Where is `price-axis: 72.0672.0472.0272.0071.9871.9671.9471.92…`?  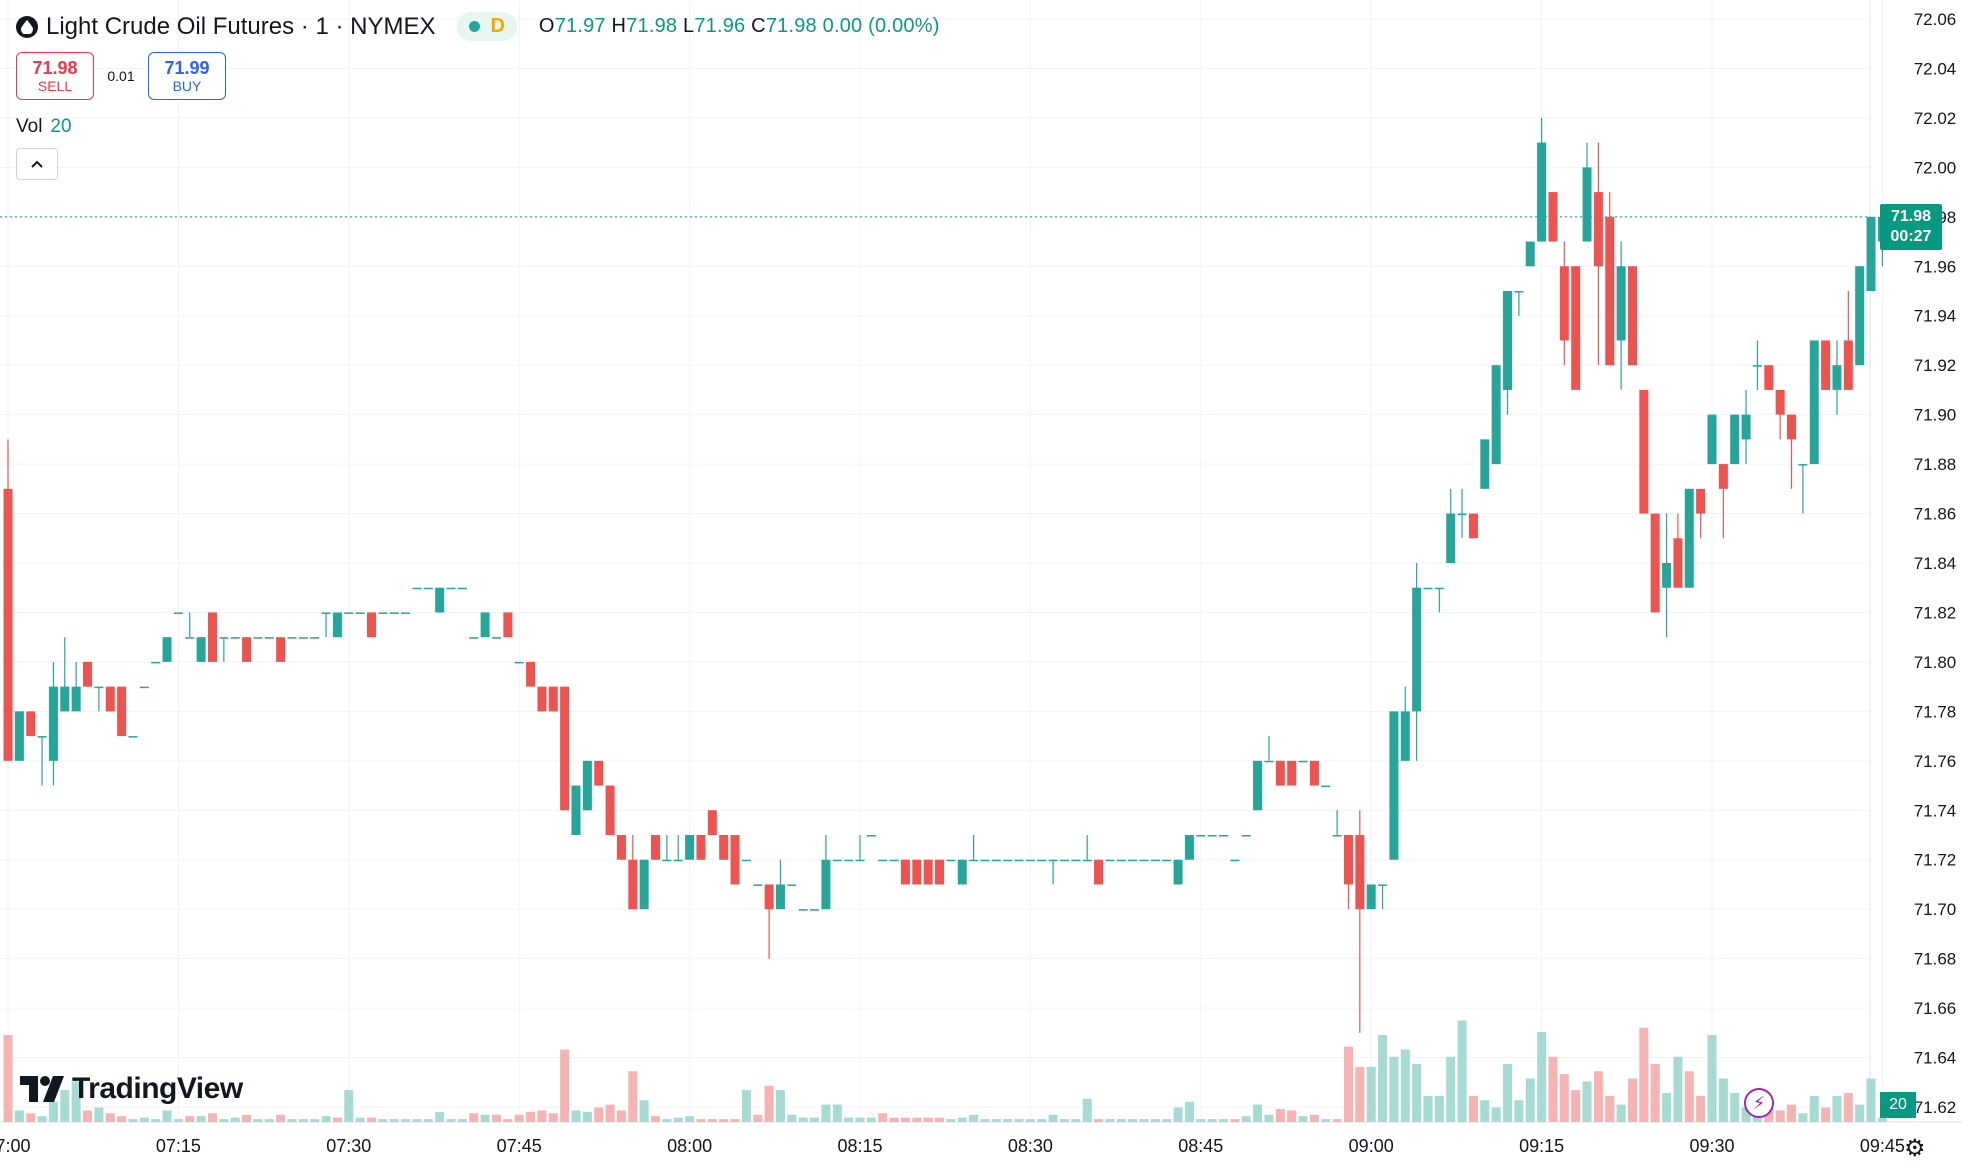 price-axis: 72.0672.0472.0272.0071.9871.9671.9471.92… is located at coordinates (1935, 563).